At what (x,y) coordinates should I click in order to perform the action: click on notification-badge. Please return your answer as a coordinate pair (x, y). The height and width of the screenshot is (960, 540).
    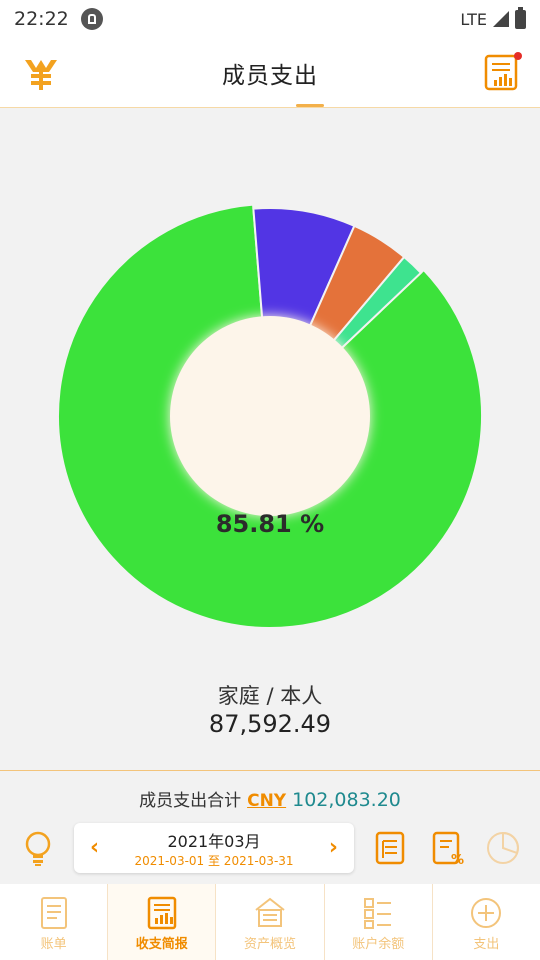
    Looking at the image, I should click on (518, 56).